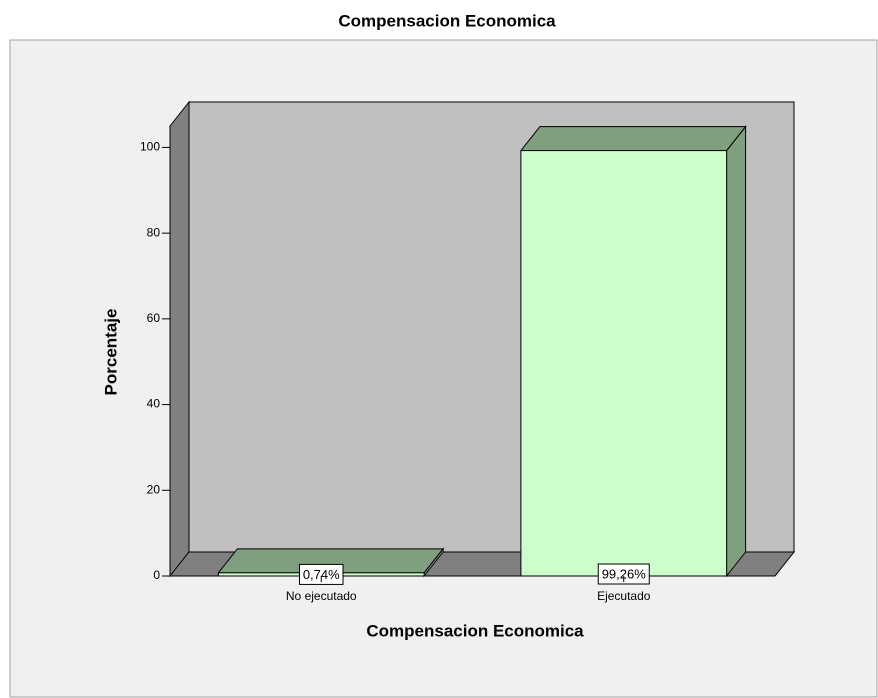 The image size is (878, 698). I want to click on value-label: 99,26%, so click(624, 573).